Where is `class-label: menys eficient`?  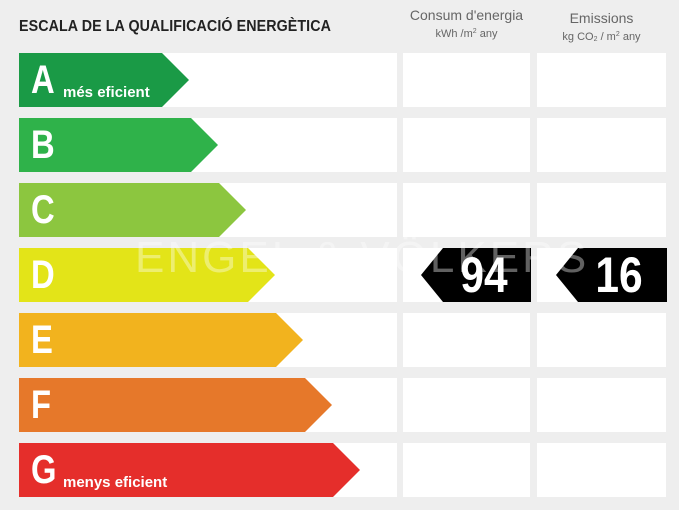
class-label: menys eficient is located at coordinates (115, 482).